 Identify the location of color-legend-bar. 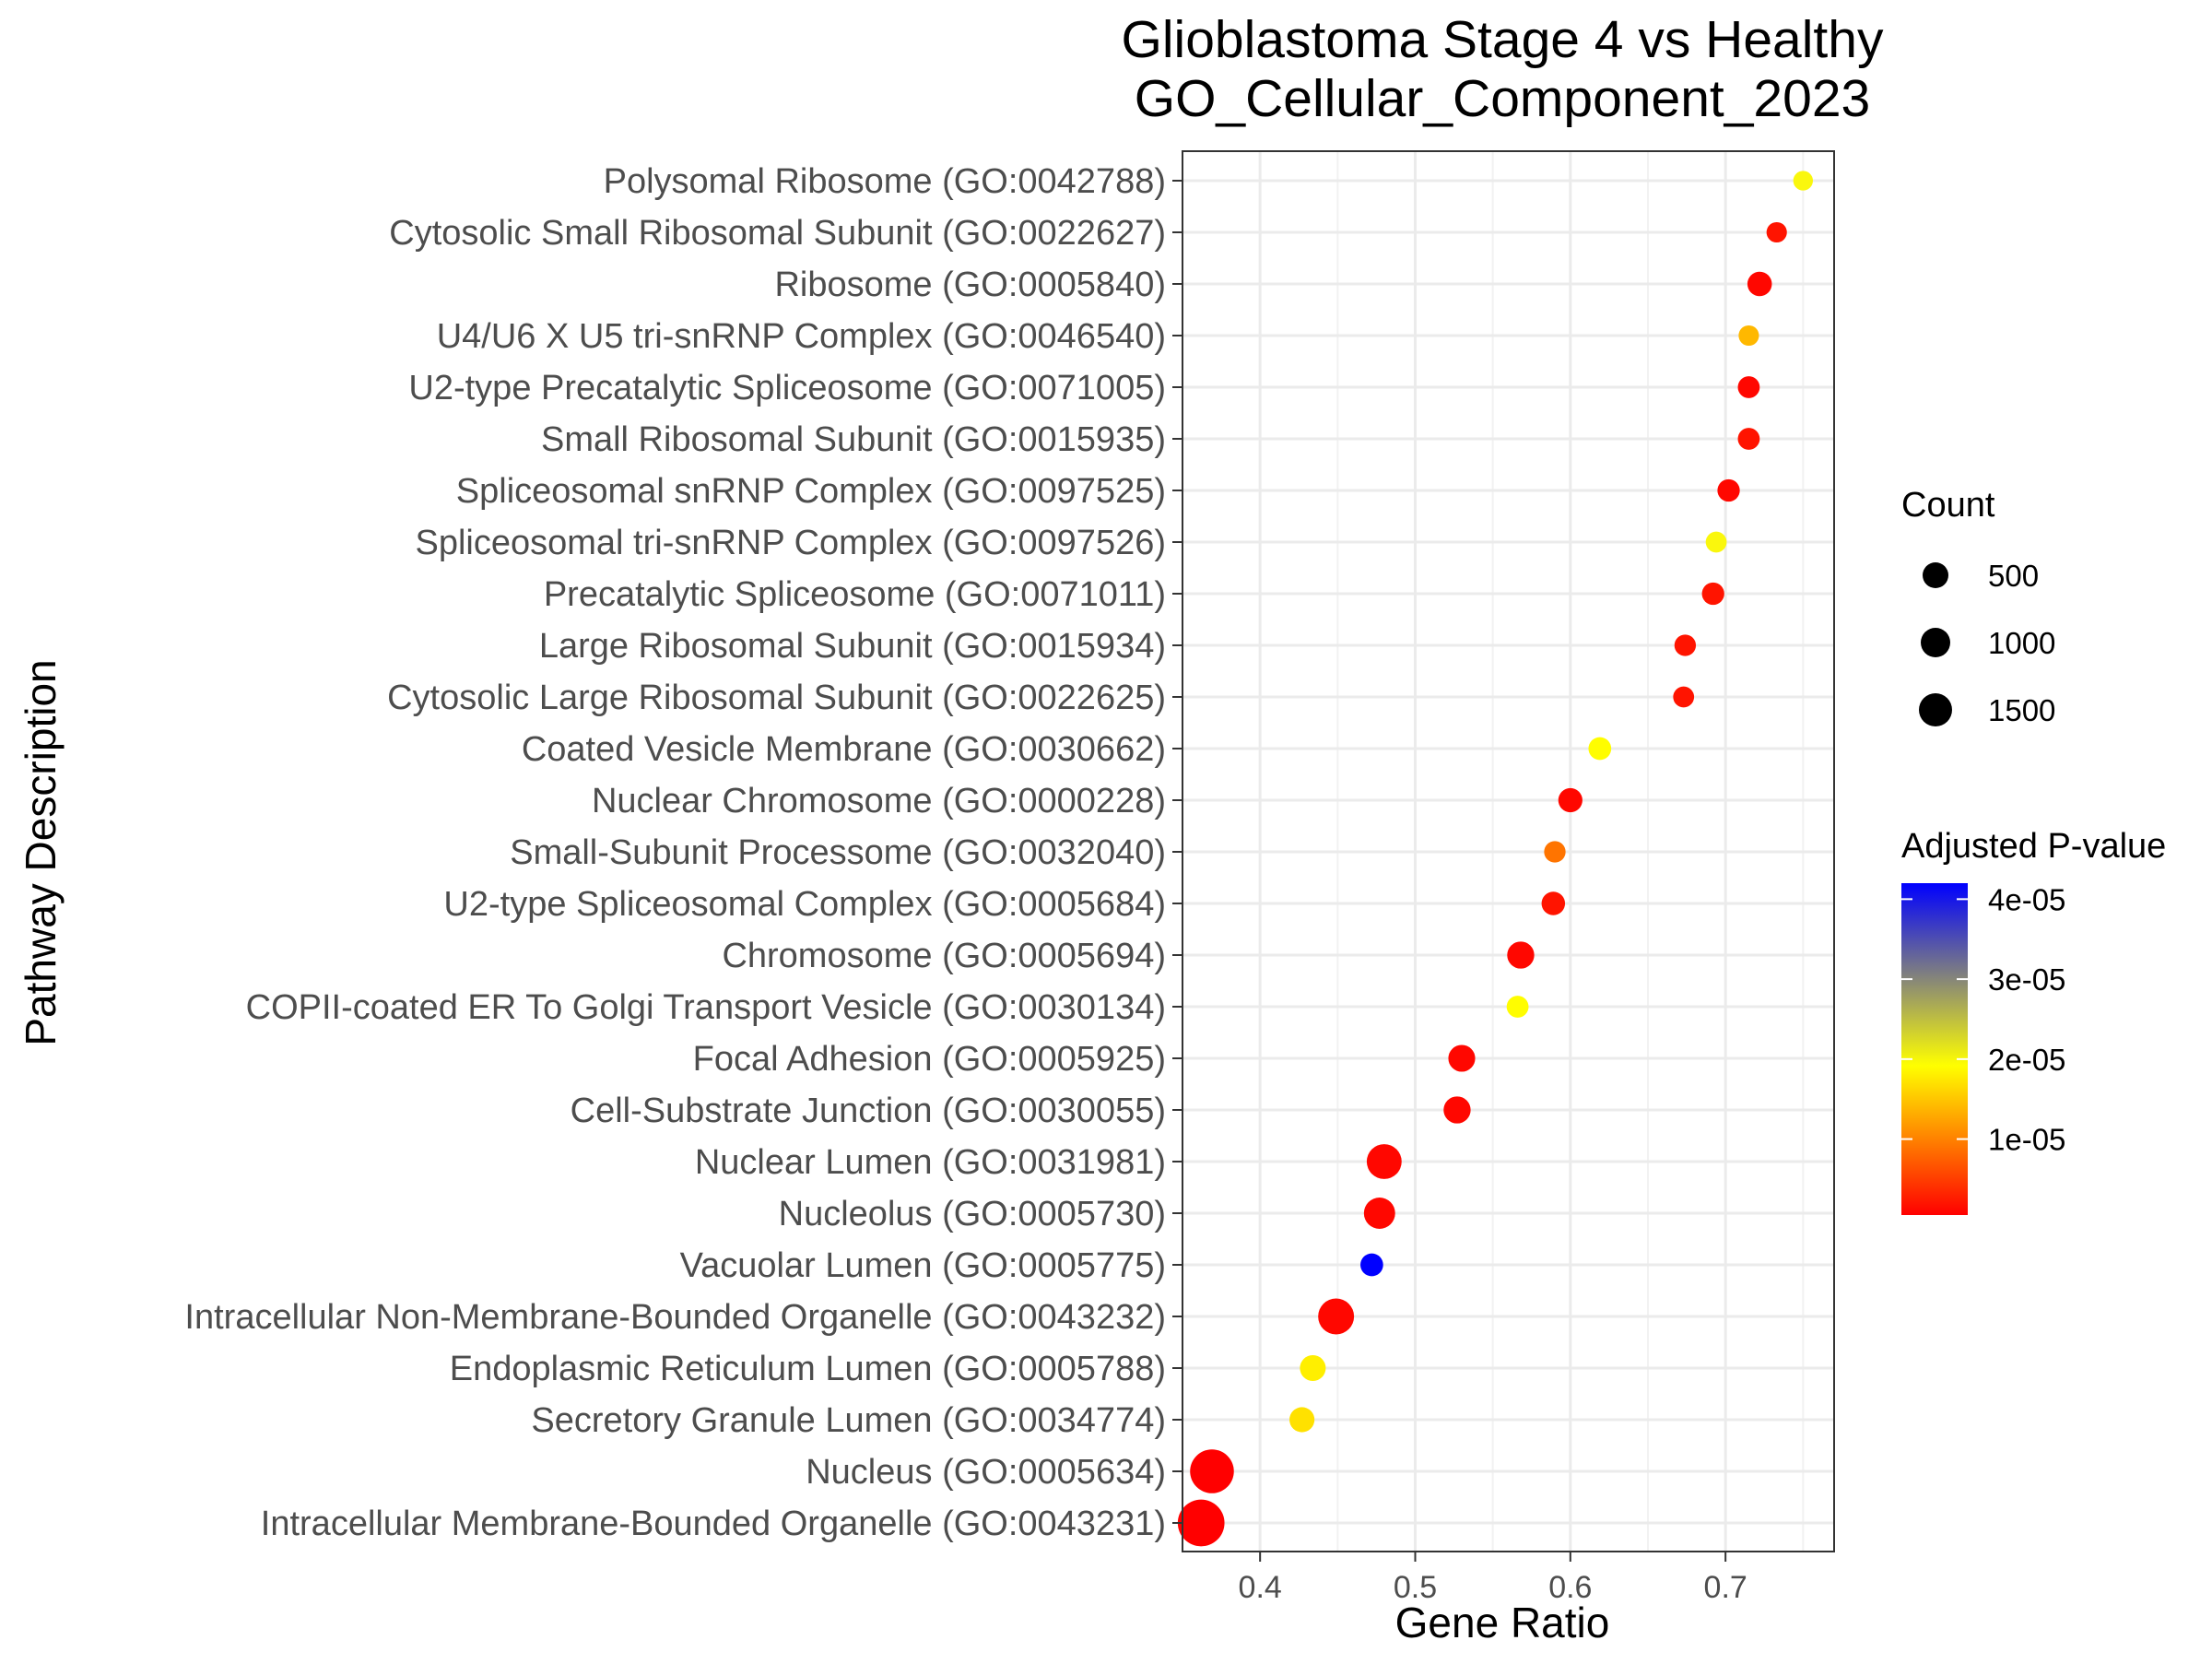
(1934, 1049).